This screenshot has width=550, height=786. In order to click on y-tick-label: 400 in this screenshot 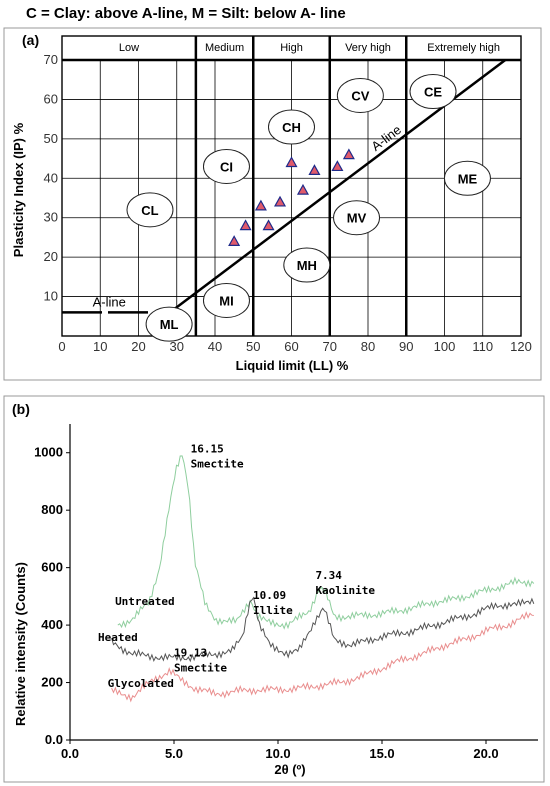, I will do `click(52, 624)`.